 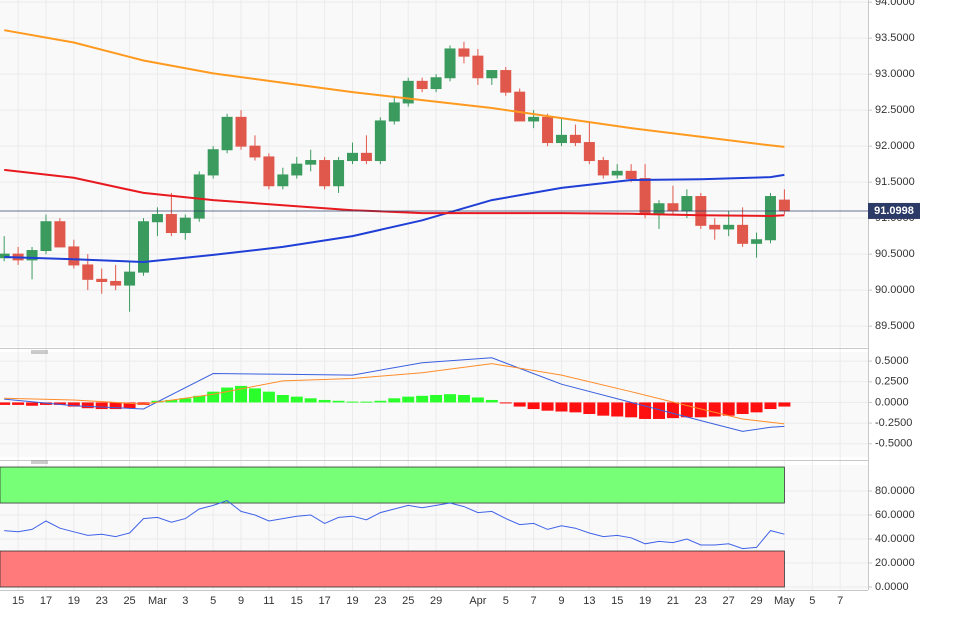 What do you see at coordinates (408, 601) in the screenshot?
I see `x-tick-label: 25` at bounding box center [408, 601].